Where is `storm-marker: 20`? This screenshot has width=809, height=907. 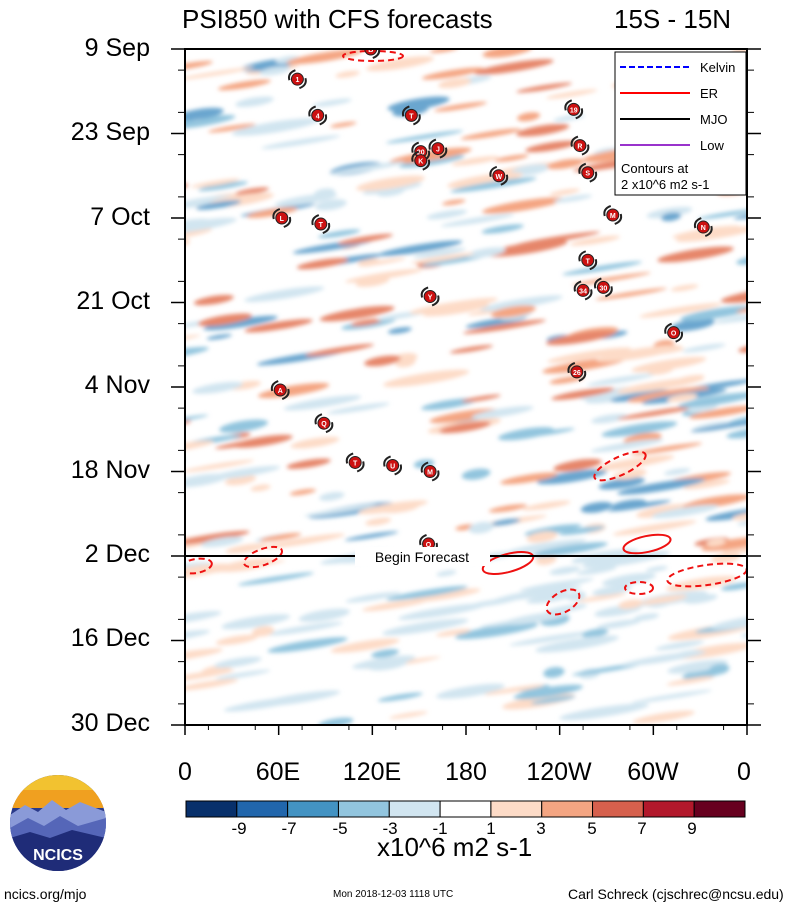
storm-marker: 20 is located at coordinates (421, 151).